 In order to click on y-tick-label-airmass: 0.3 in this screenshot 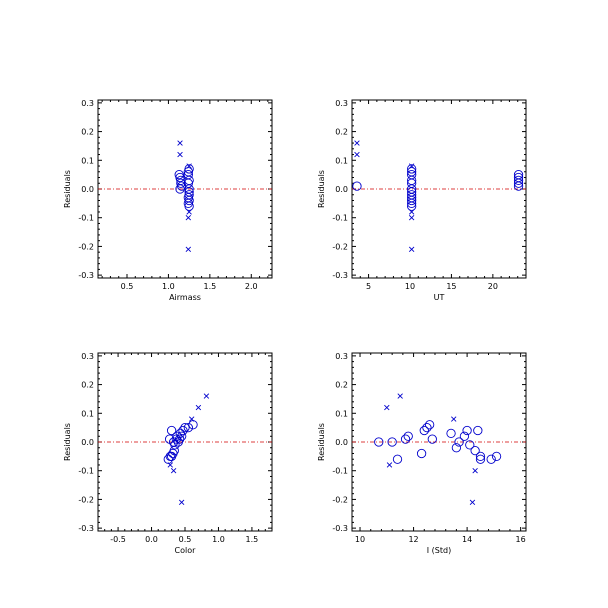, I will do `click(87, 103)`.